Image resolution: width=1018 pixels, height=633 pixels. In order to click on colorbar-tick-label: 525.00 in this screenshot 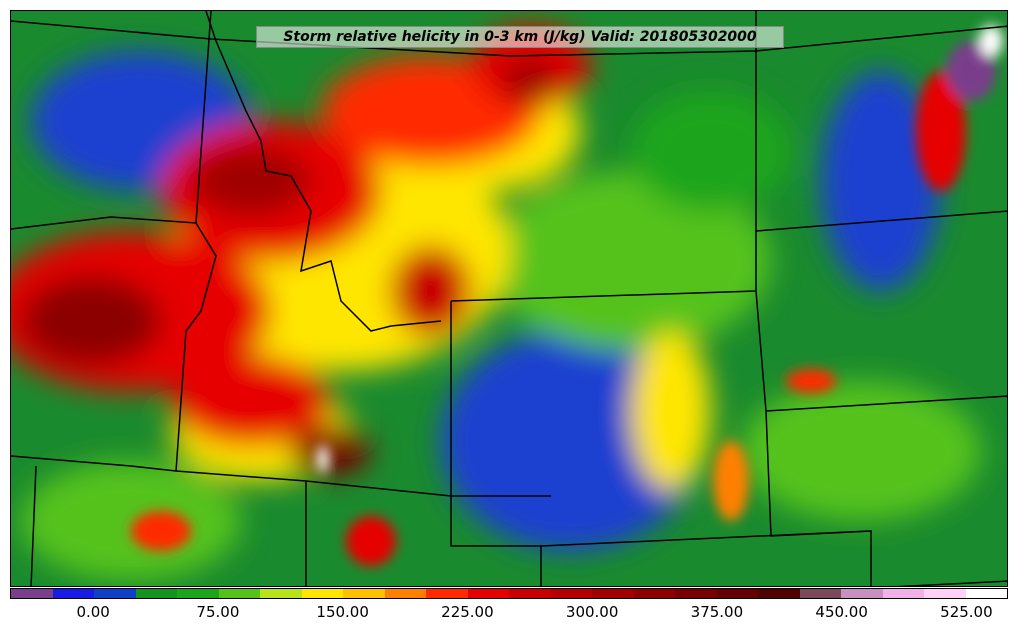, I will do `click(966, 612)`.